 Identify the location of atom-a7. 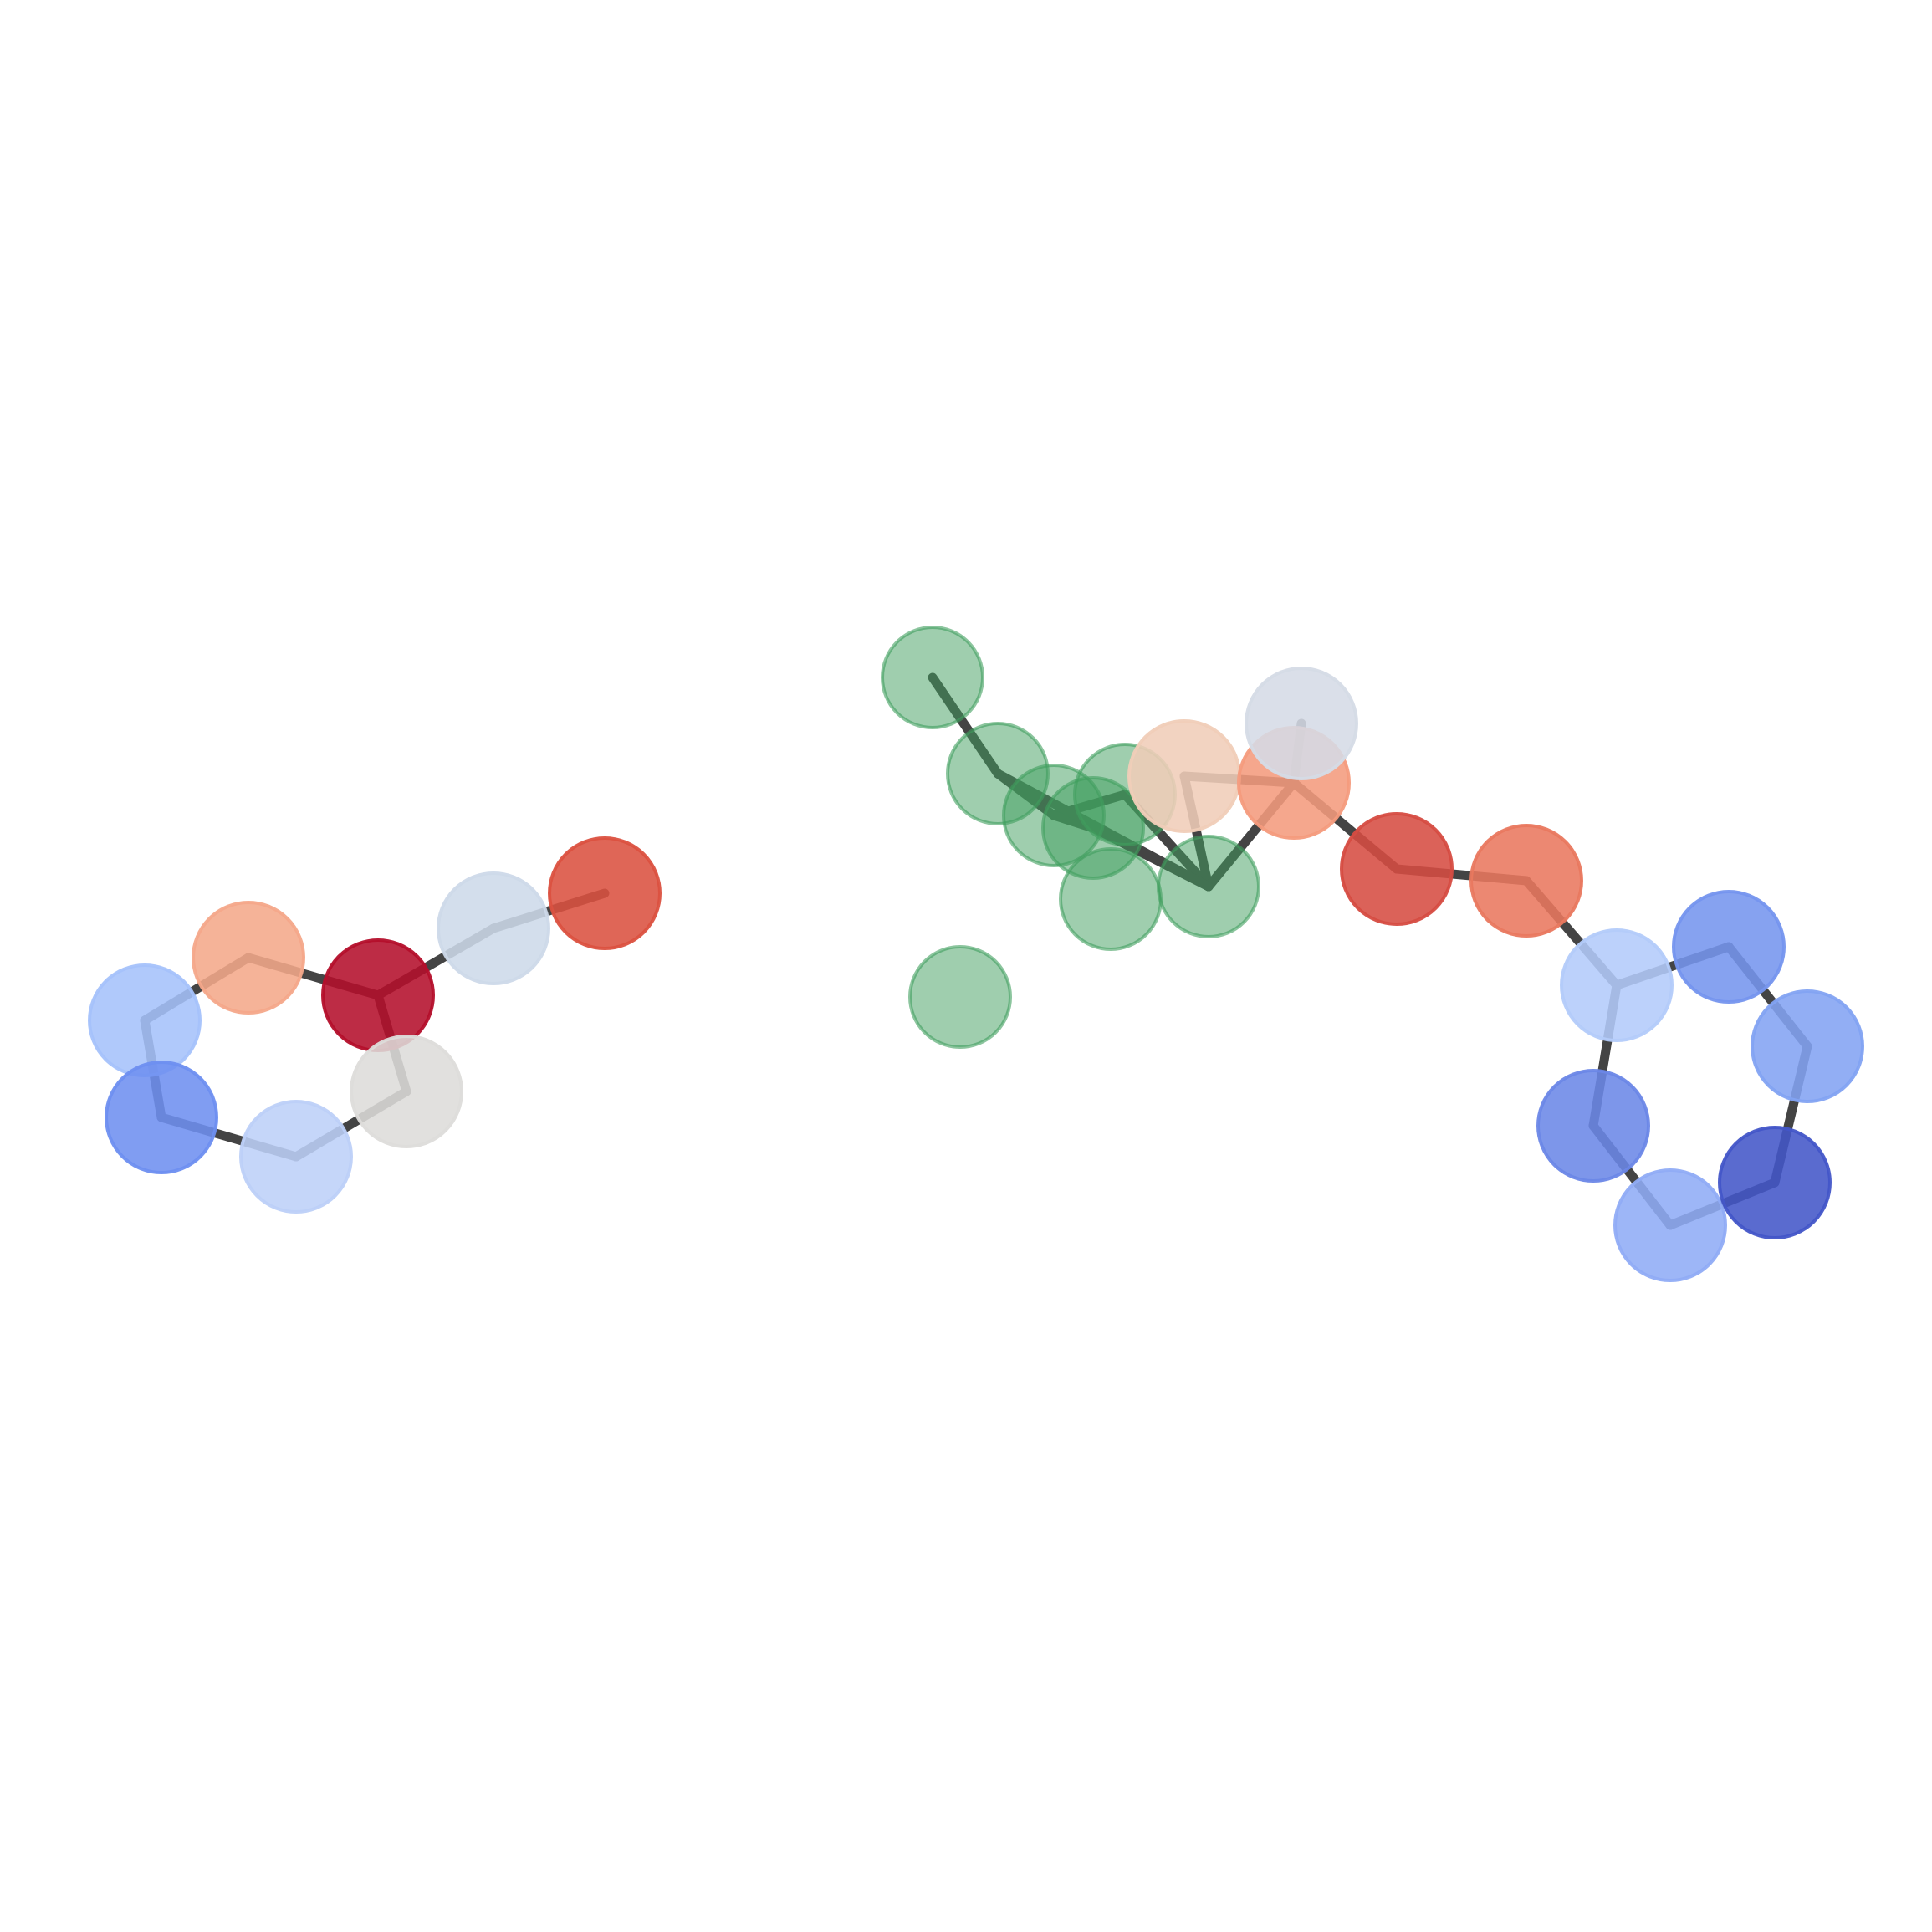
(296, 1157).